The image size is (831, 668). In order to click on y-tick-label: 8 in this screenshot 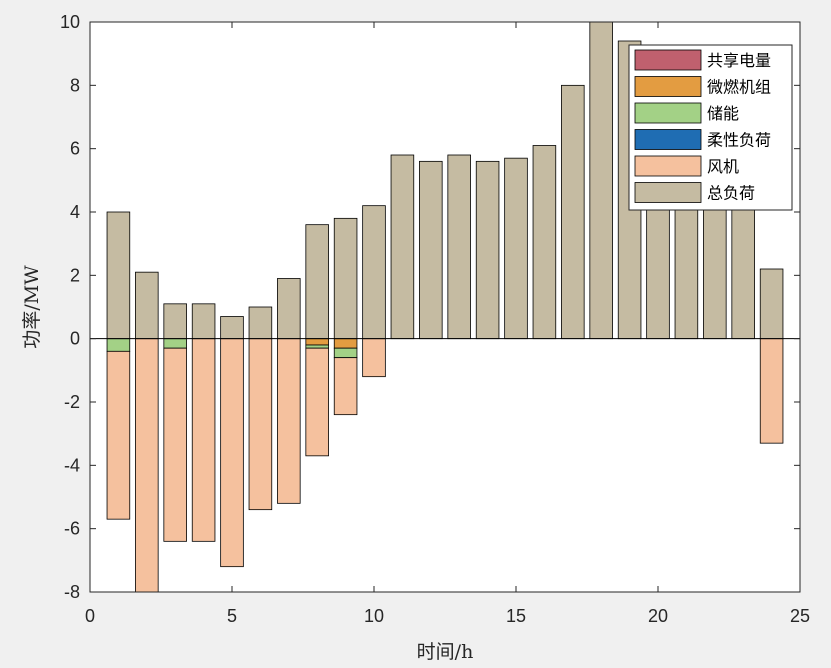, I will do `click(75, 85)`.